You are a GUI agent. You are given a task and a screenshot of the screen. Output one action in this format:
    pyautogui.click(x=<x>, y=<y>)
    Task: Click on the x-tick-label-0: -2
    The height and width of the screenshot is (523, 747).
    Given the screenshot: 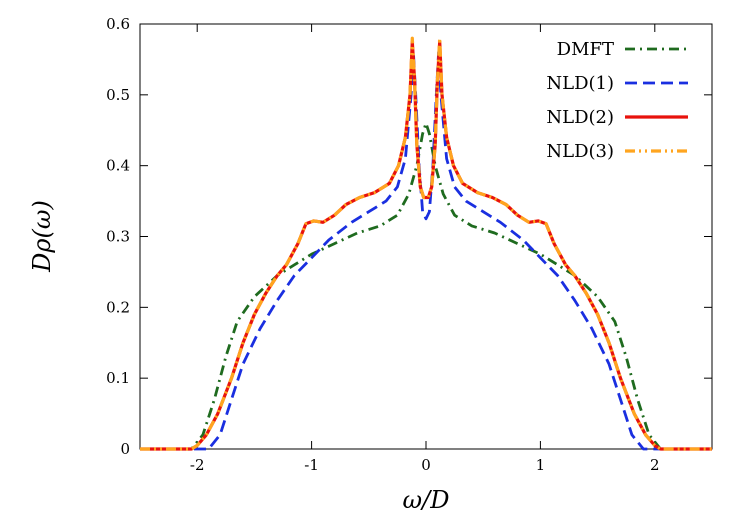 What is the action you would take?
    pyautogui.click(x=197, y=465)
    